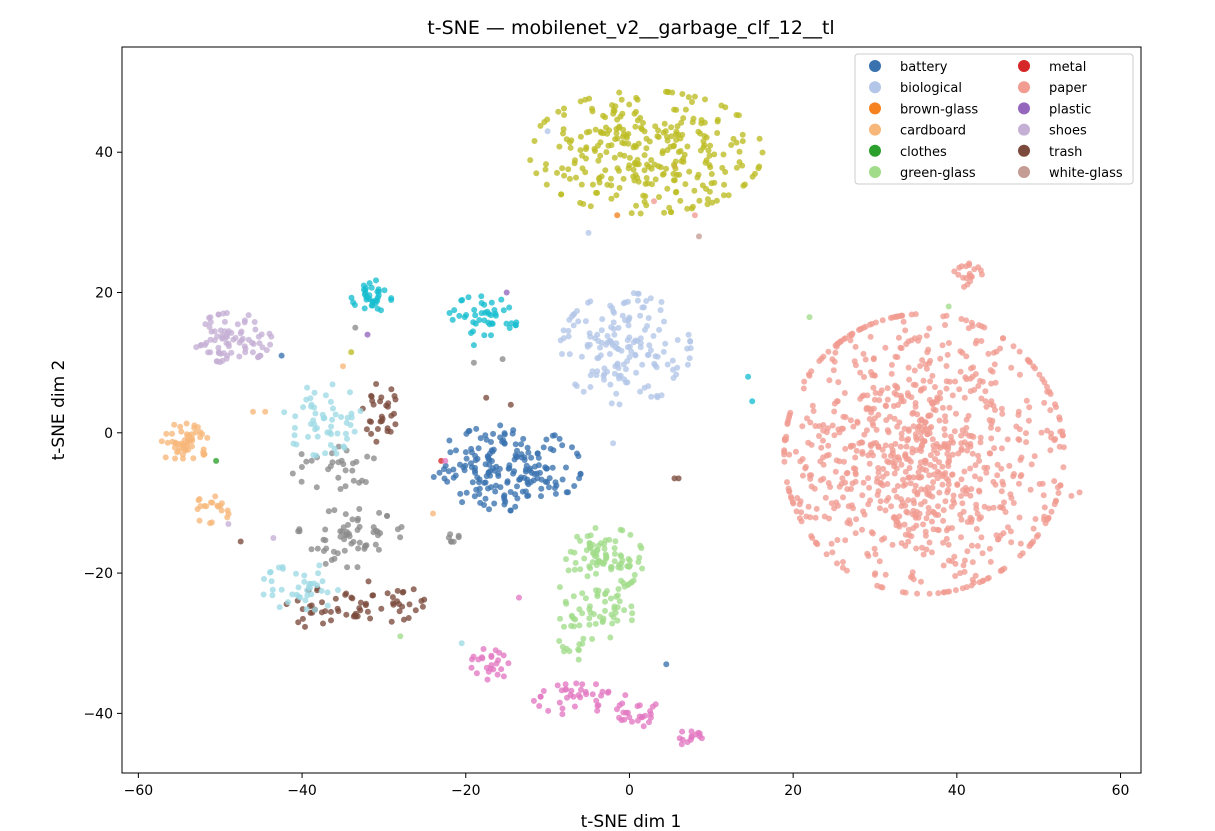  Describe the element at coordinates (330, 611) in the screenshot. I see `point-trash` at that location.